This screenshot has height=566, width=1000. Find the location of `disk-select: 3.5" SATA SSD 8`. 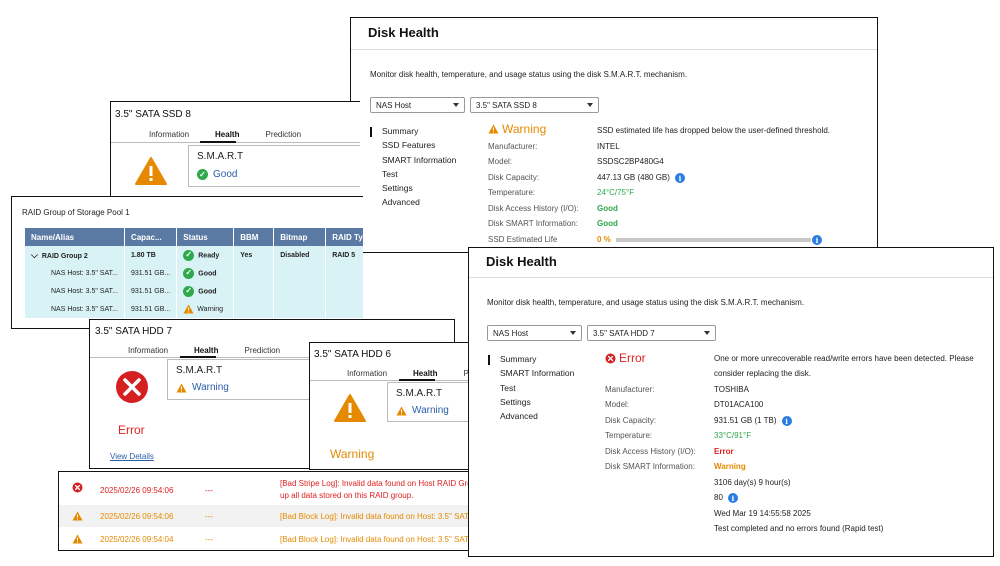

disk-select: 3.5" SATA SSD 8 is located at coordinates (534, 105).